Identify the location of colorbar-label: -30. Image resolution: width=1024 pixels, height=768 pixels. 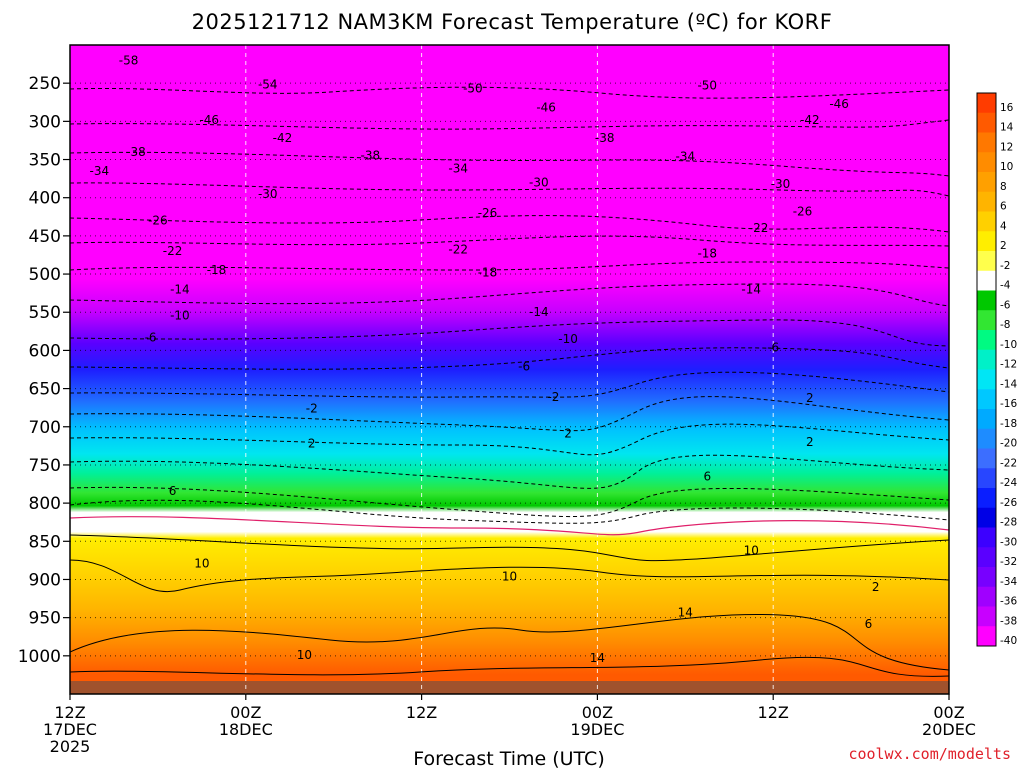
(1008, 542).